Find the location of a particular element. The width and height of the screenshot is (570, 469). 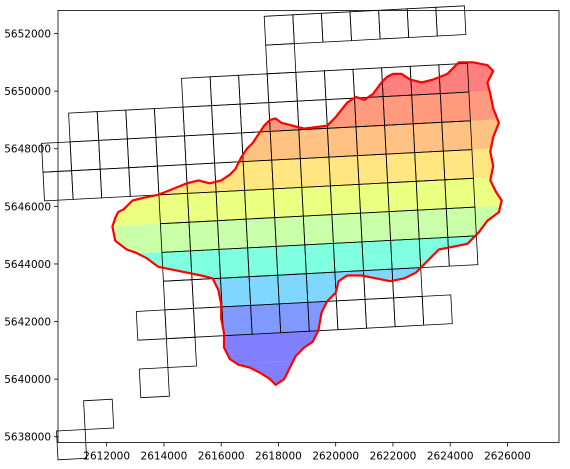

x-tick-label: 2626000 is located at coordinates (507, 457).